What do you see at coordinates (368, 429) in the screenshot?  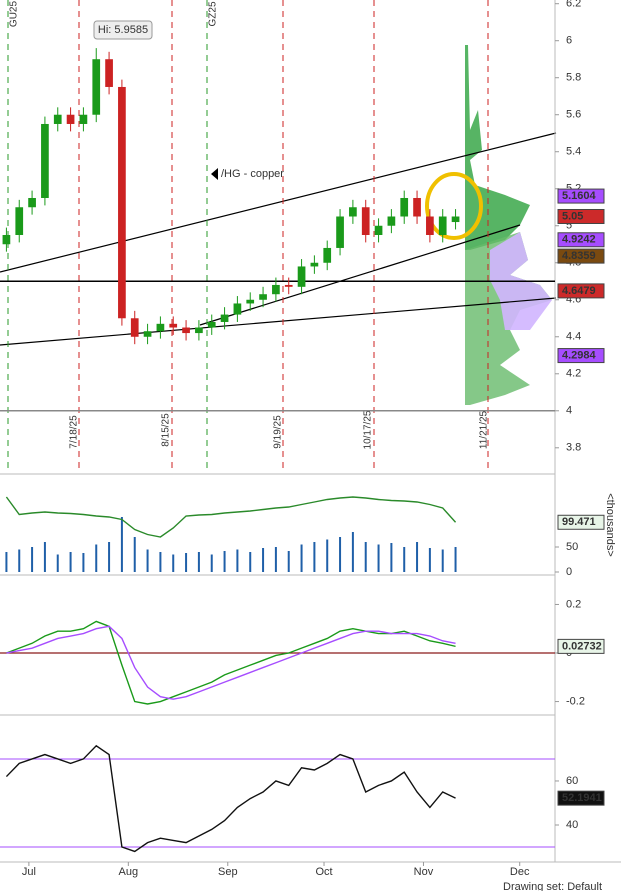 I see `event-label: 10/17/25` at bounding box center [368, 429].